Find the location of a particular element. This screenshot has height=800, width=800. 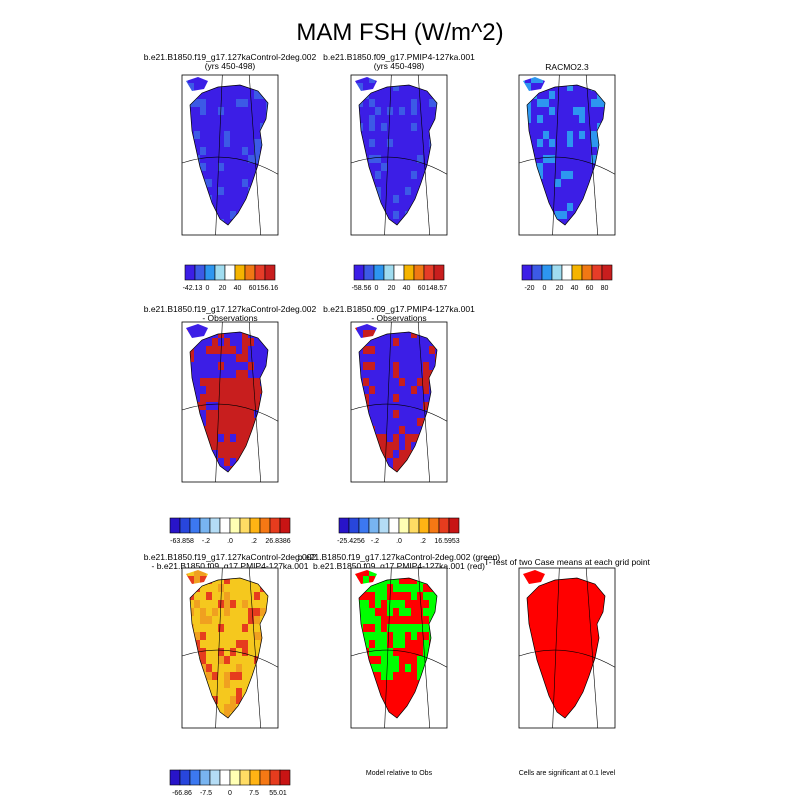

colorbar-tick-label: -.2 is located at coordinates (206, 541).